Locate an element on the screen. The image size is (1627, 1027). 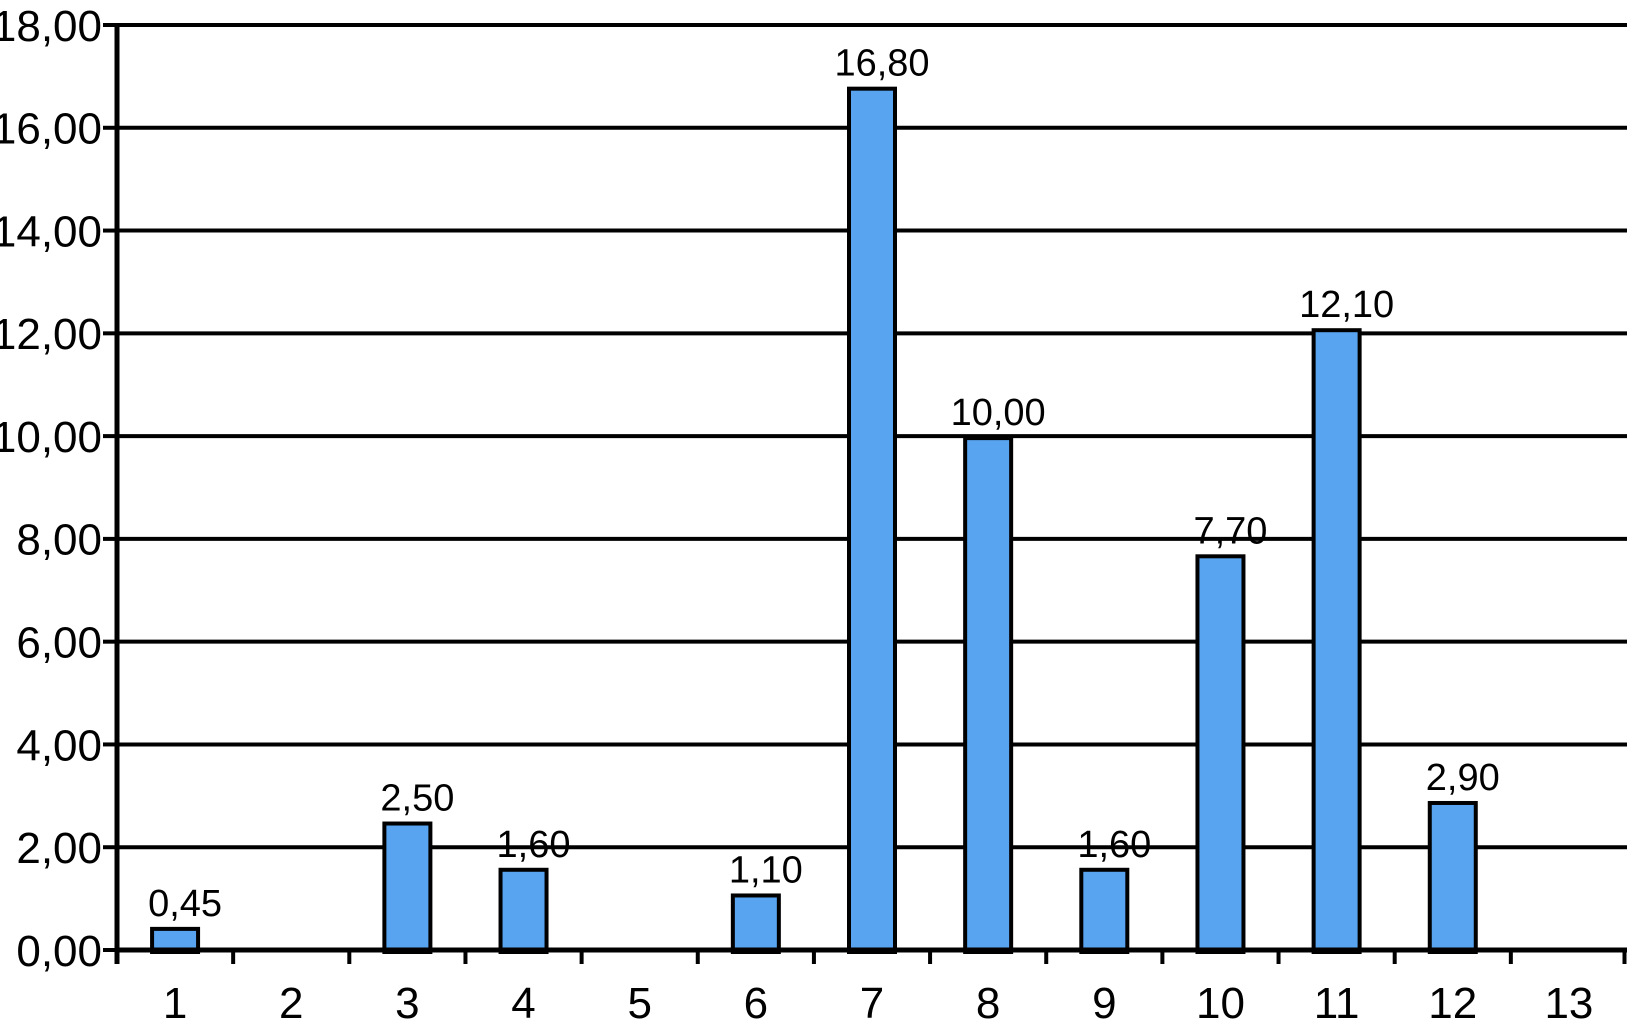
x-axis-label: 12 is located at coordinates (1452, 1003).